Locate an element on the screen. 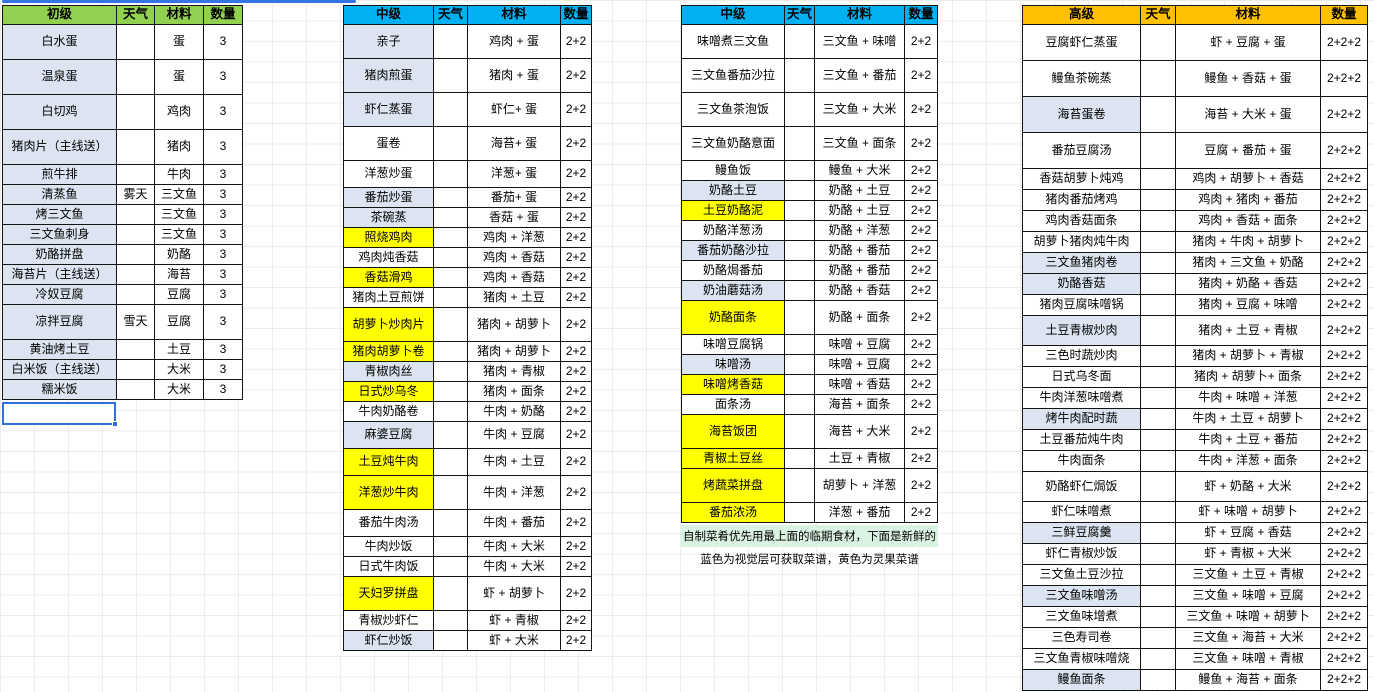 The image size is (1374, 692). dish-name-cell: 番茄浓汤 is located at coordinates (733, 512).